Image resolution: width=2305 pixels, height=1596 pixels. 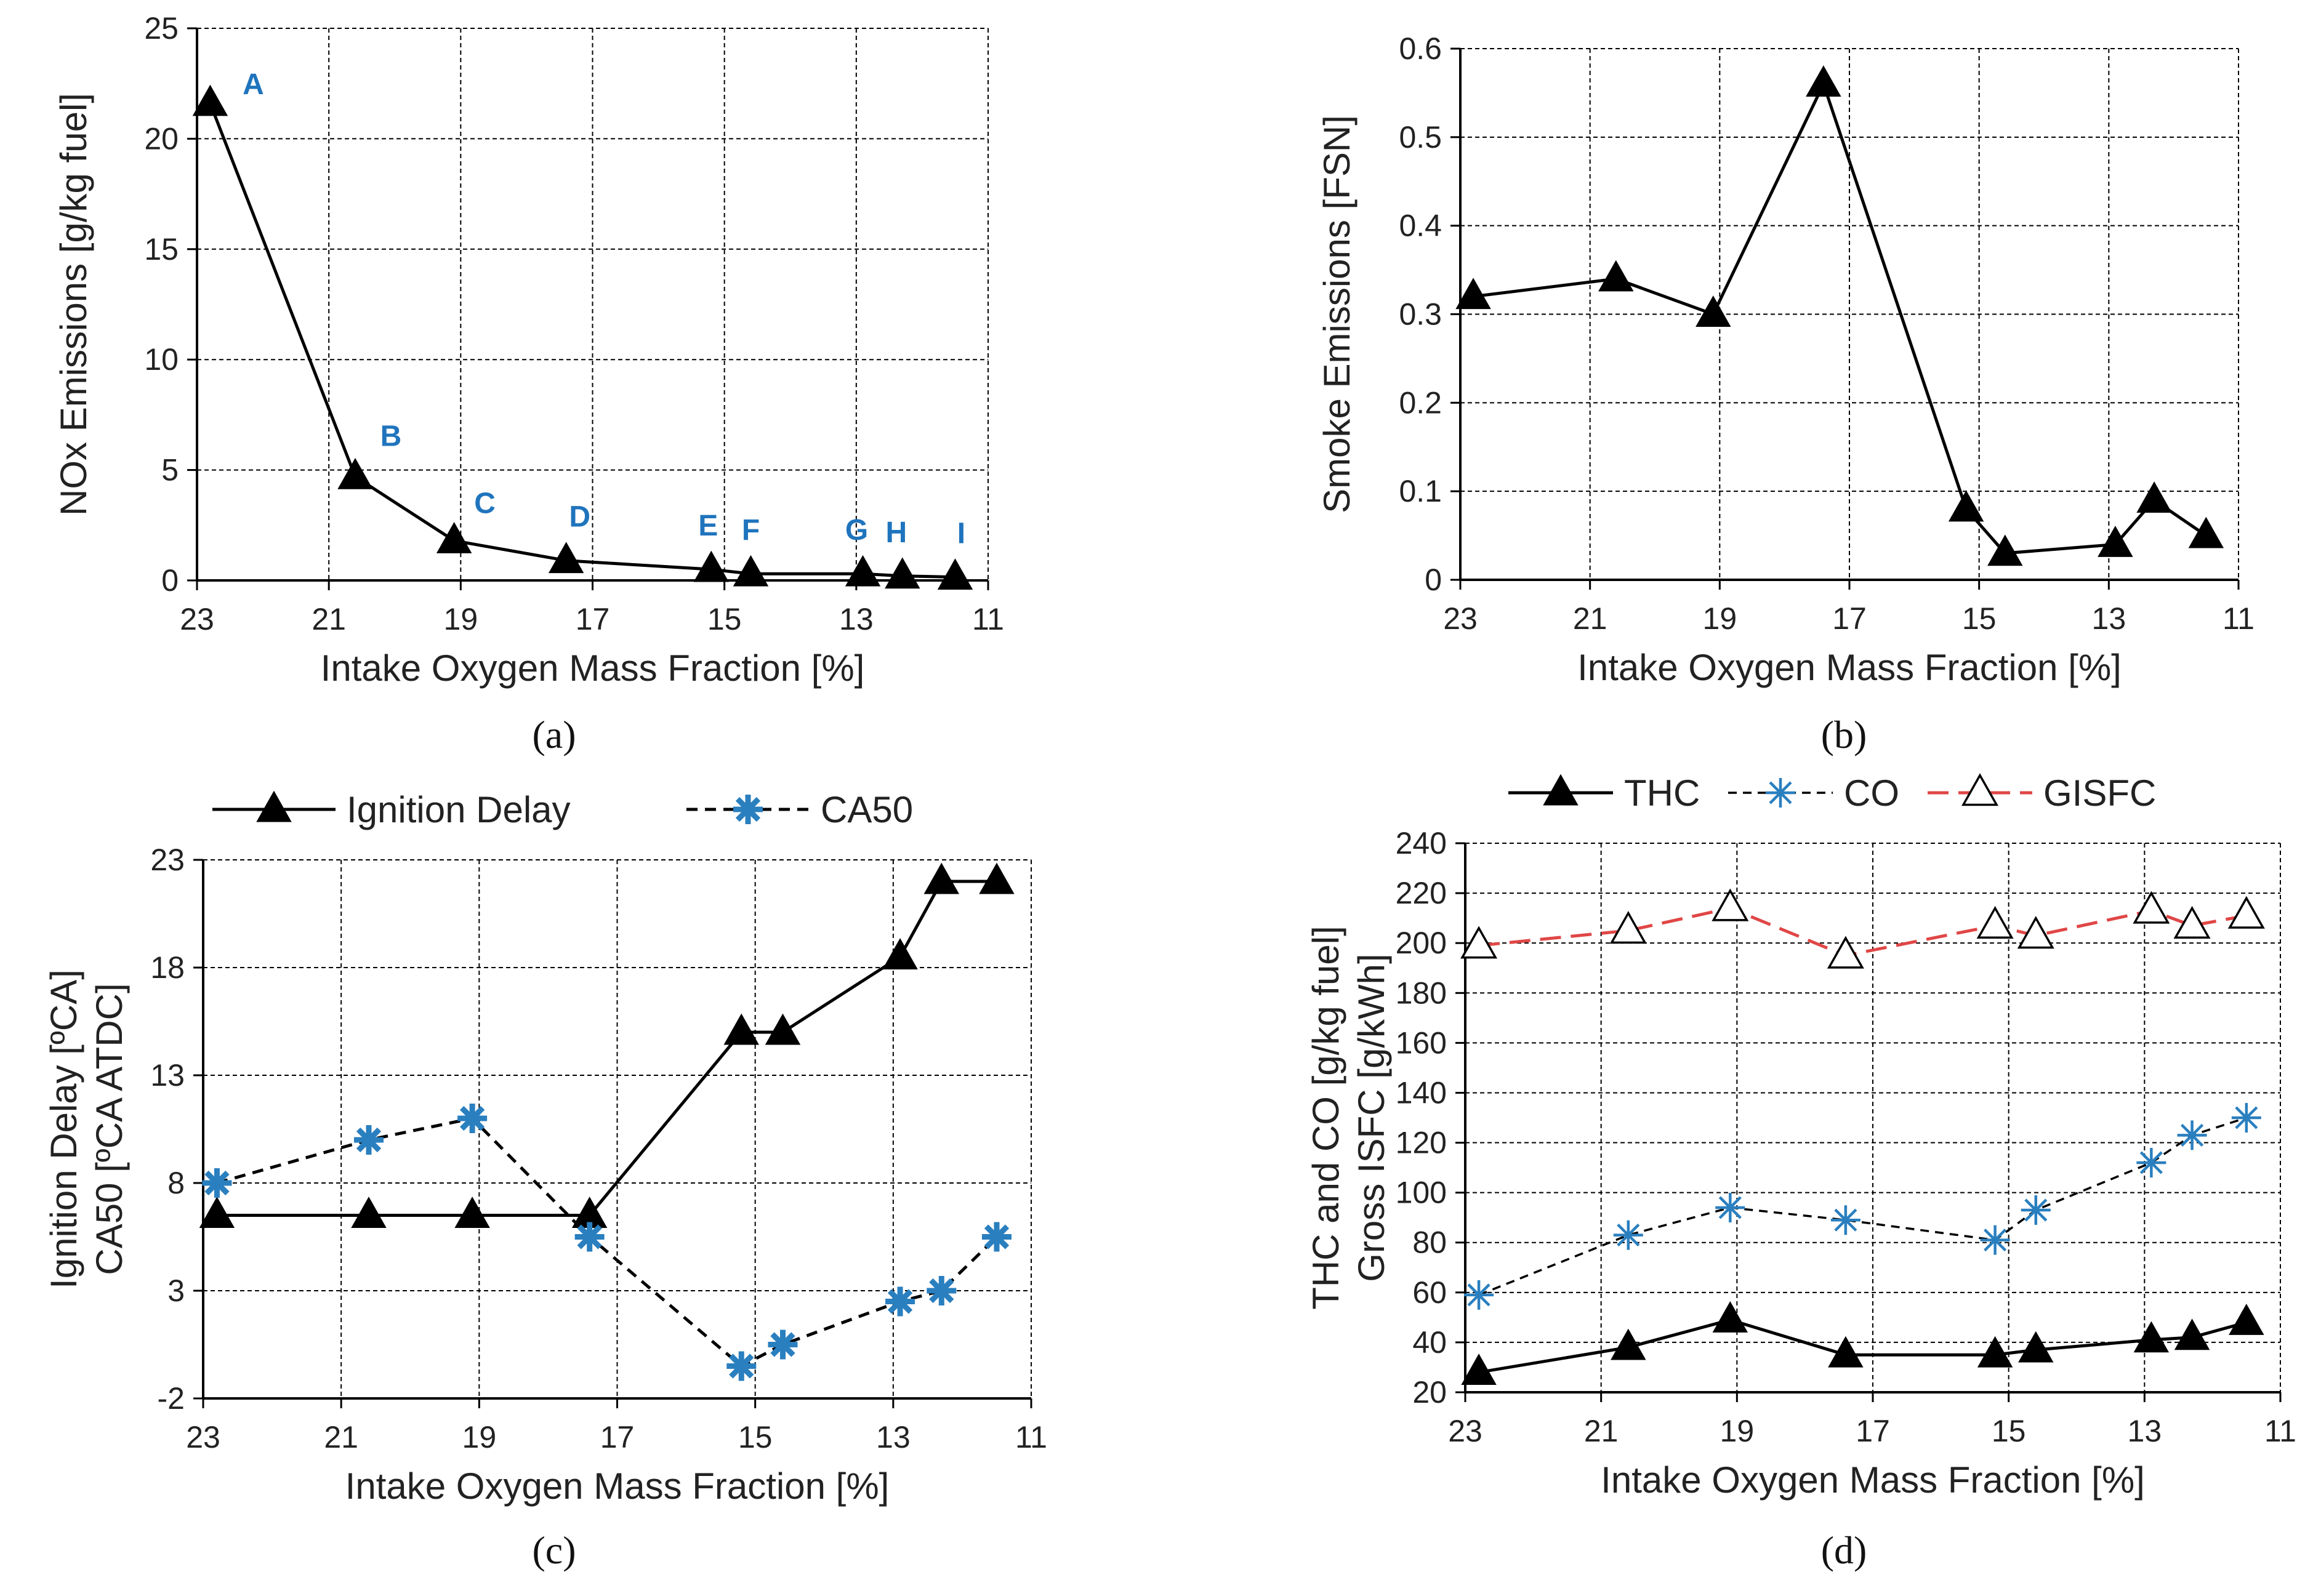 I want to click on x-tick-label: 11, so click(x=1031, y=1437).